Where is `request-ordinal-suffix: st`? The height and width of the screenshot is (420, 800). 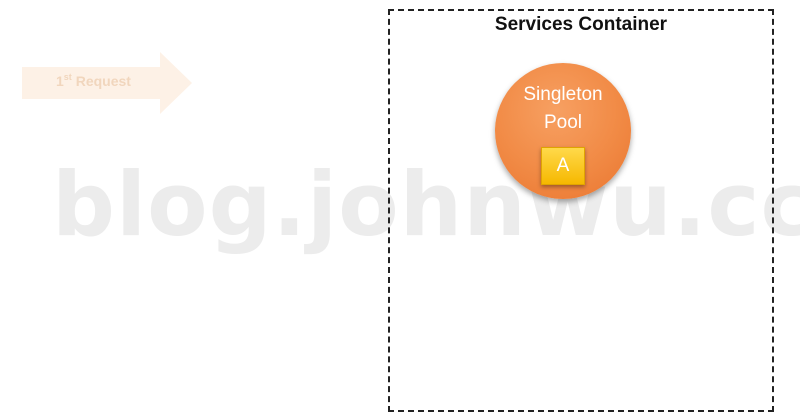
request-ordinal-suffix: st is located at coordinates (67, 77).